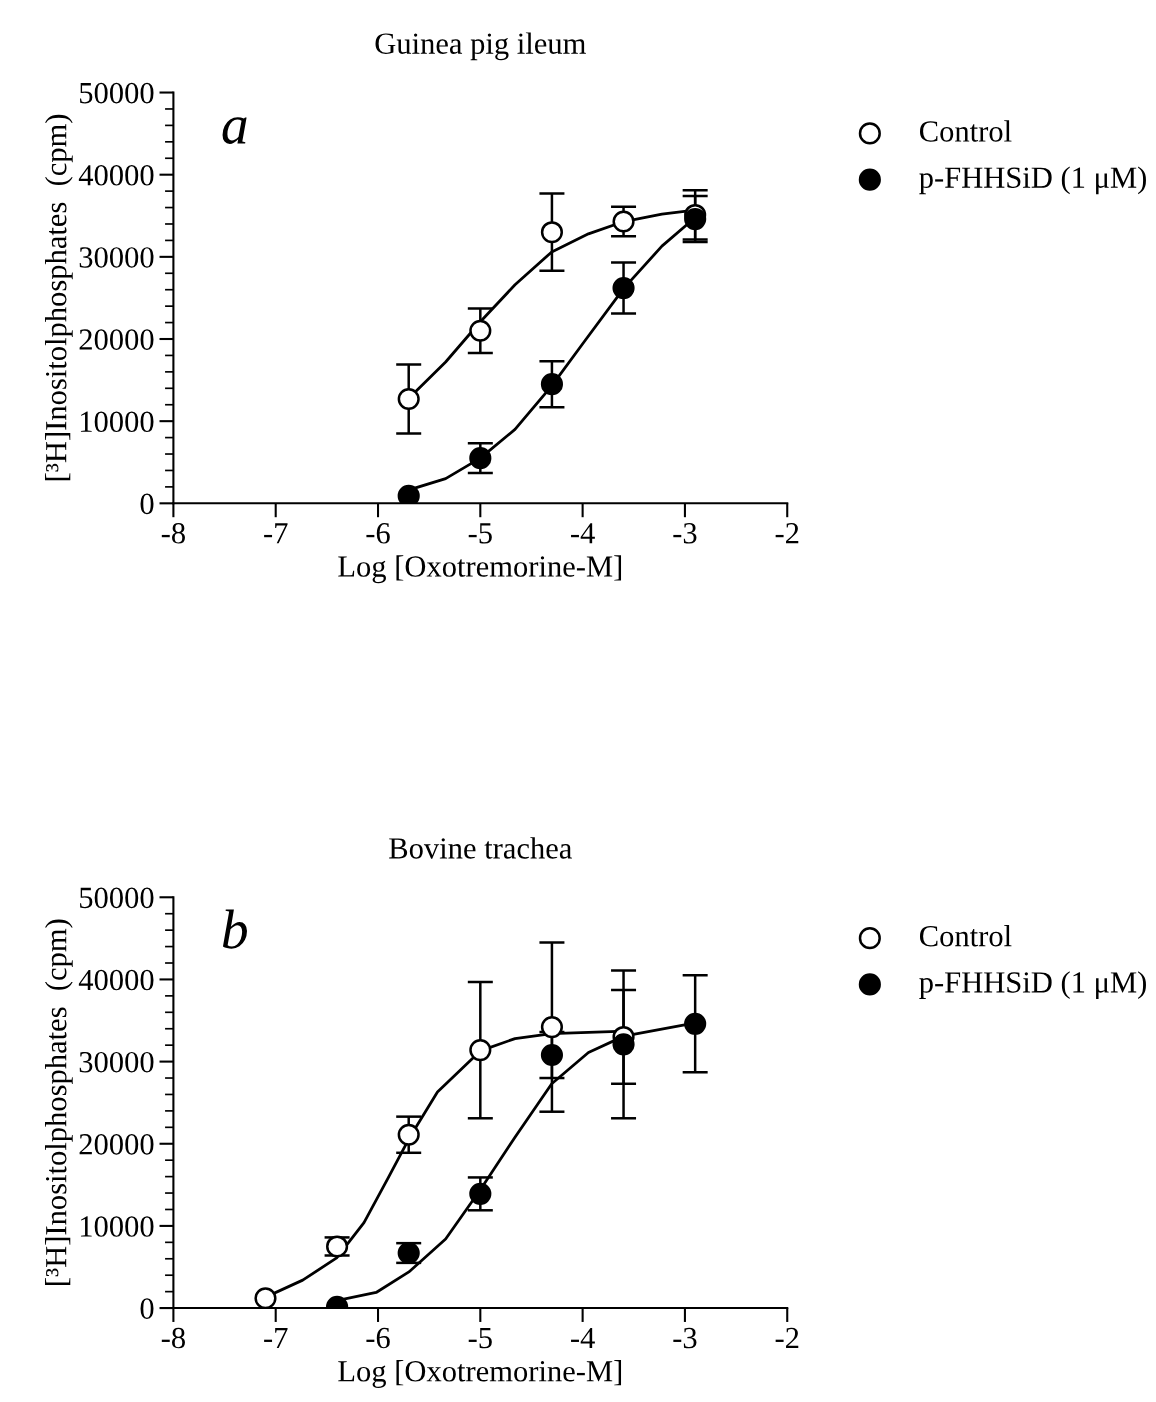 This screenshot has height=1402, width=1156. Describe the element at coordinates (234, 929) in the screenshot. I see `annotation: b` at that location.